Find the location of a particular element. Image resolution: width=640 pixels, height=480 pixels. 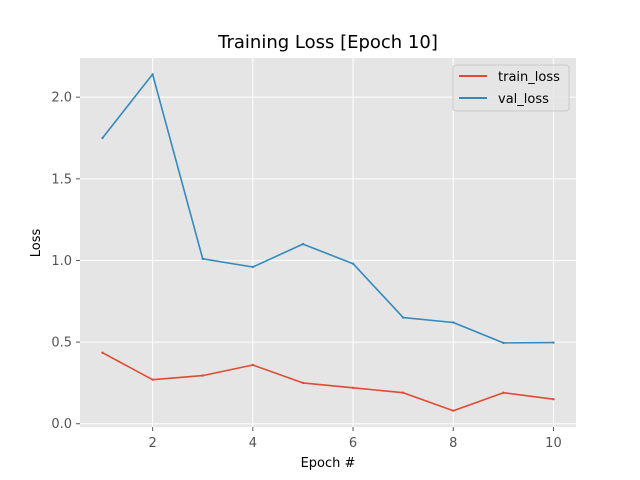

y-tick-label: 1.0 is located at coordinates (61, 261).